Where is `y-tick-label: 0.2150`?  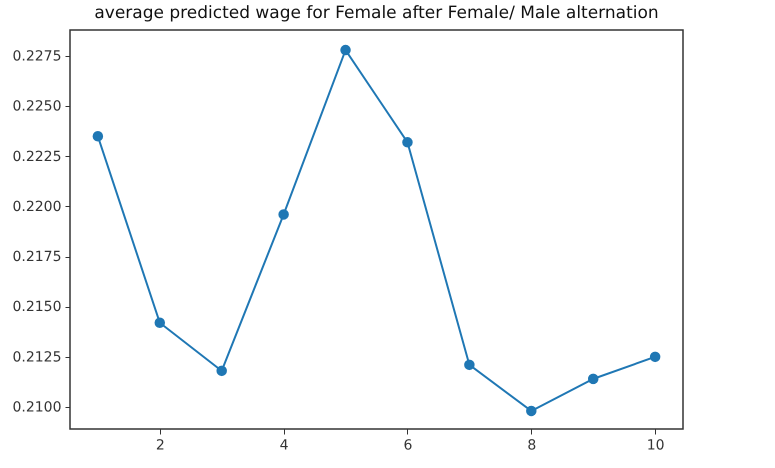
y-tick-label: 0.2150 is located at coordinates (37, 307).